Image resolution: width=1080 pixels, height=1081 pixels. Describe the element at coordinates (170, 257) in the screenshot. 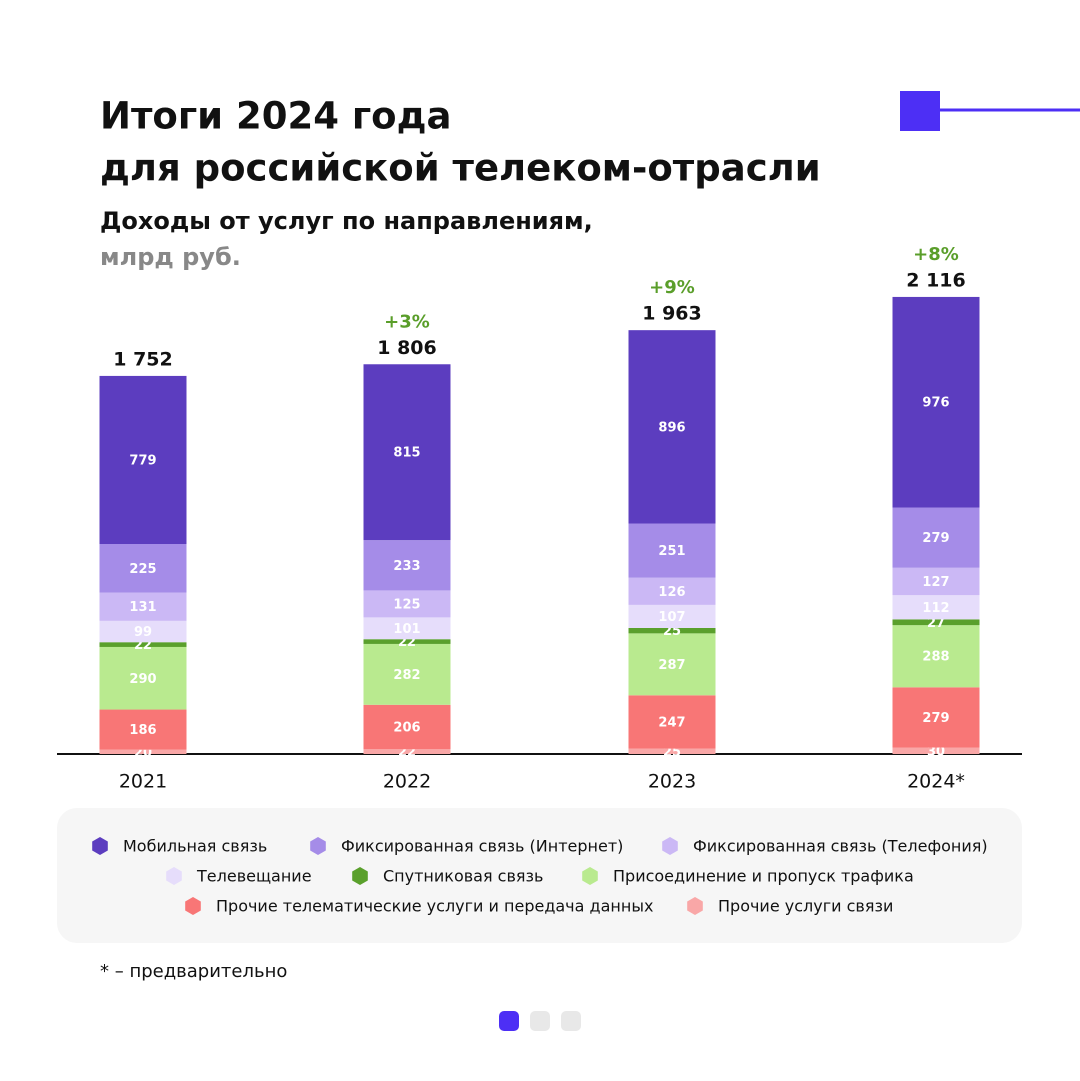

I see `unit-label: млрд руб.` at that location.